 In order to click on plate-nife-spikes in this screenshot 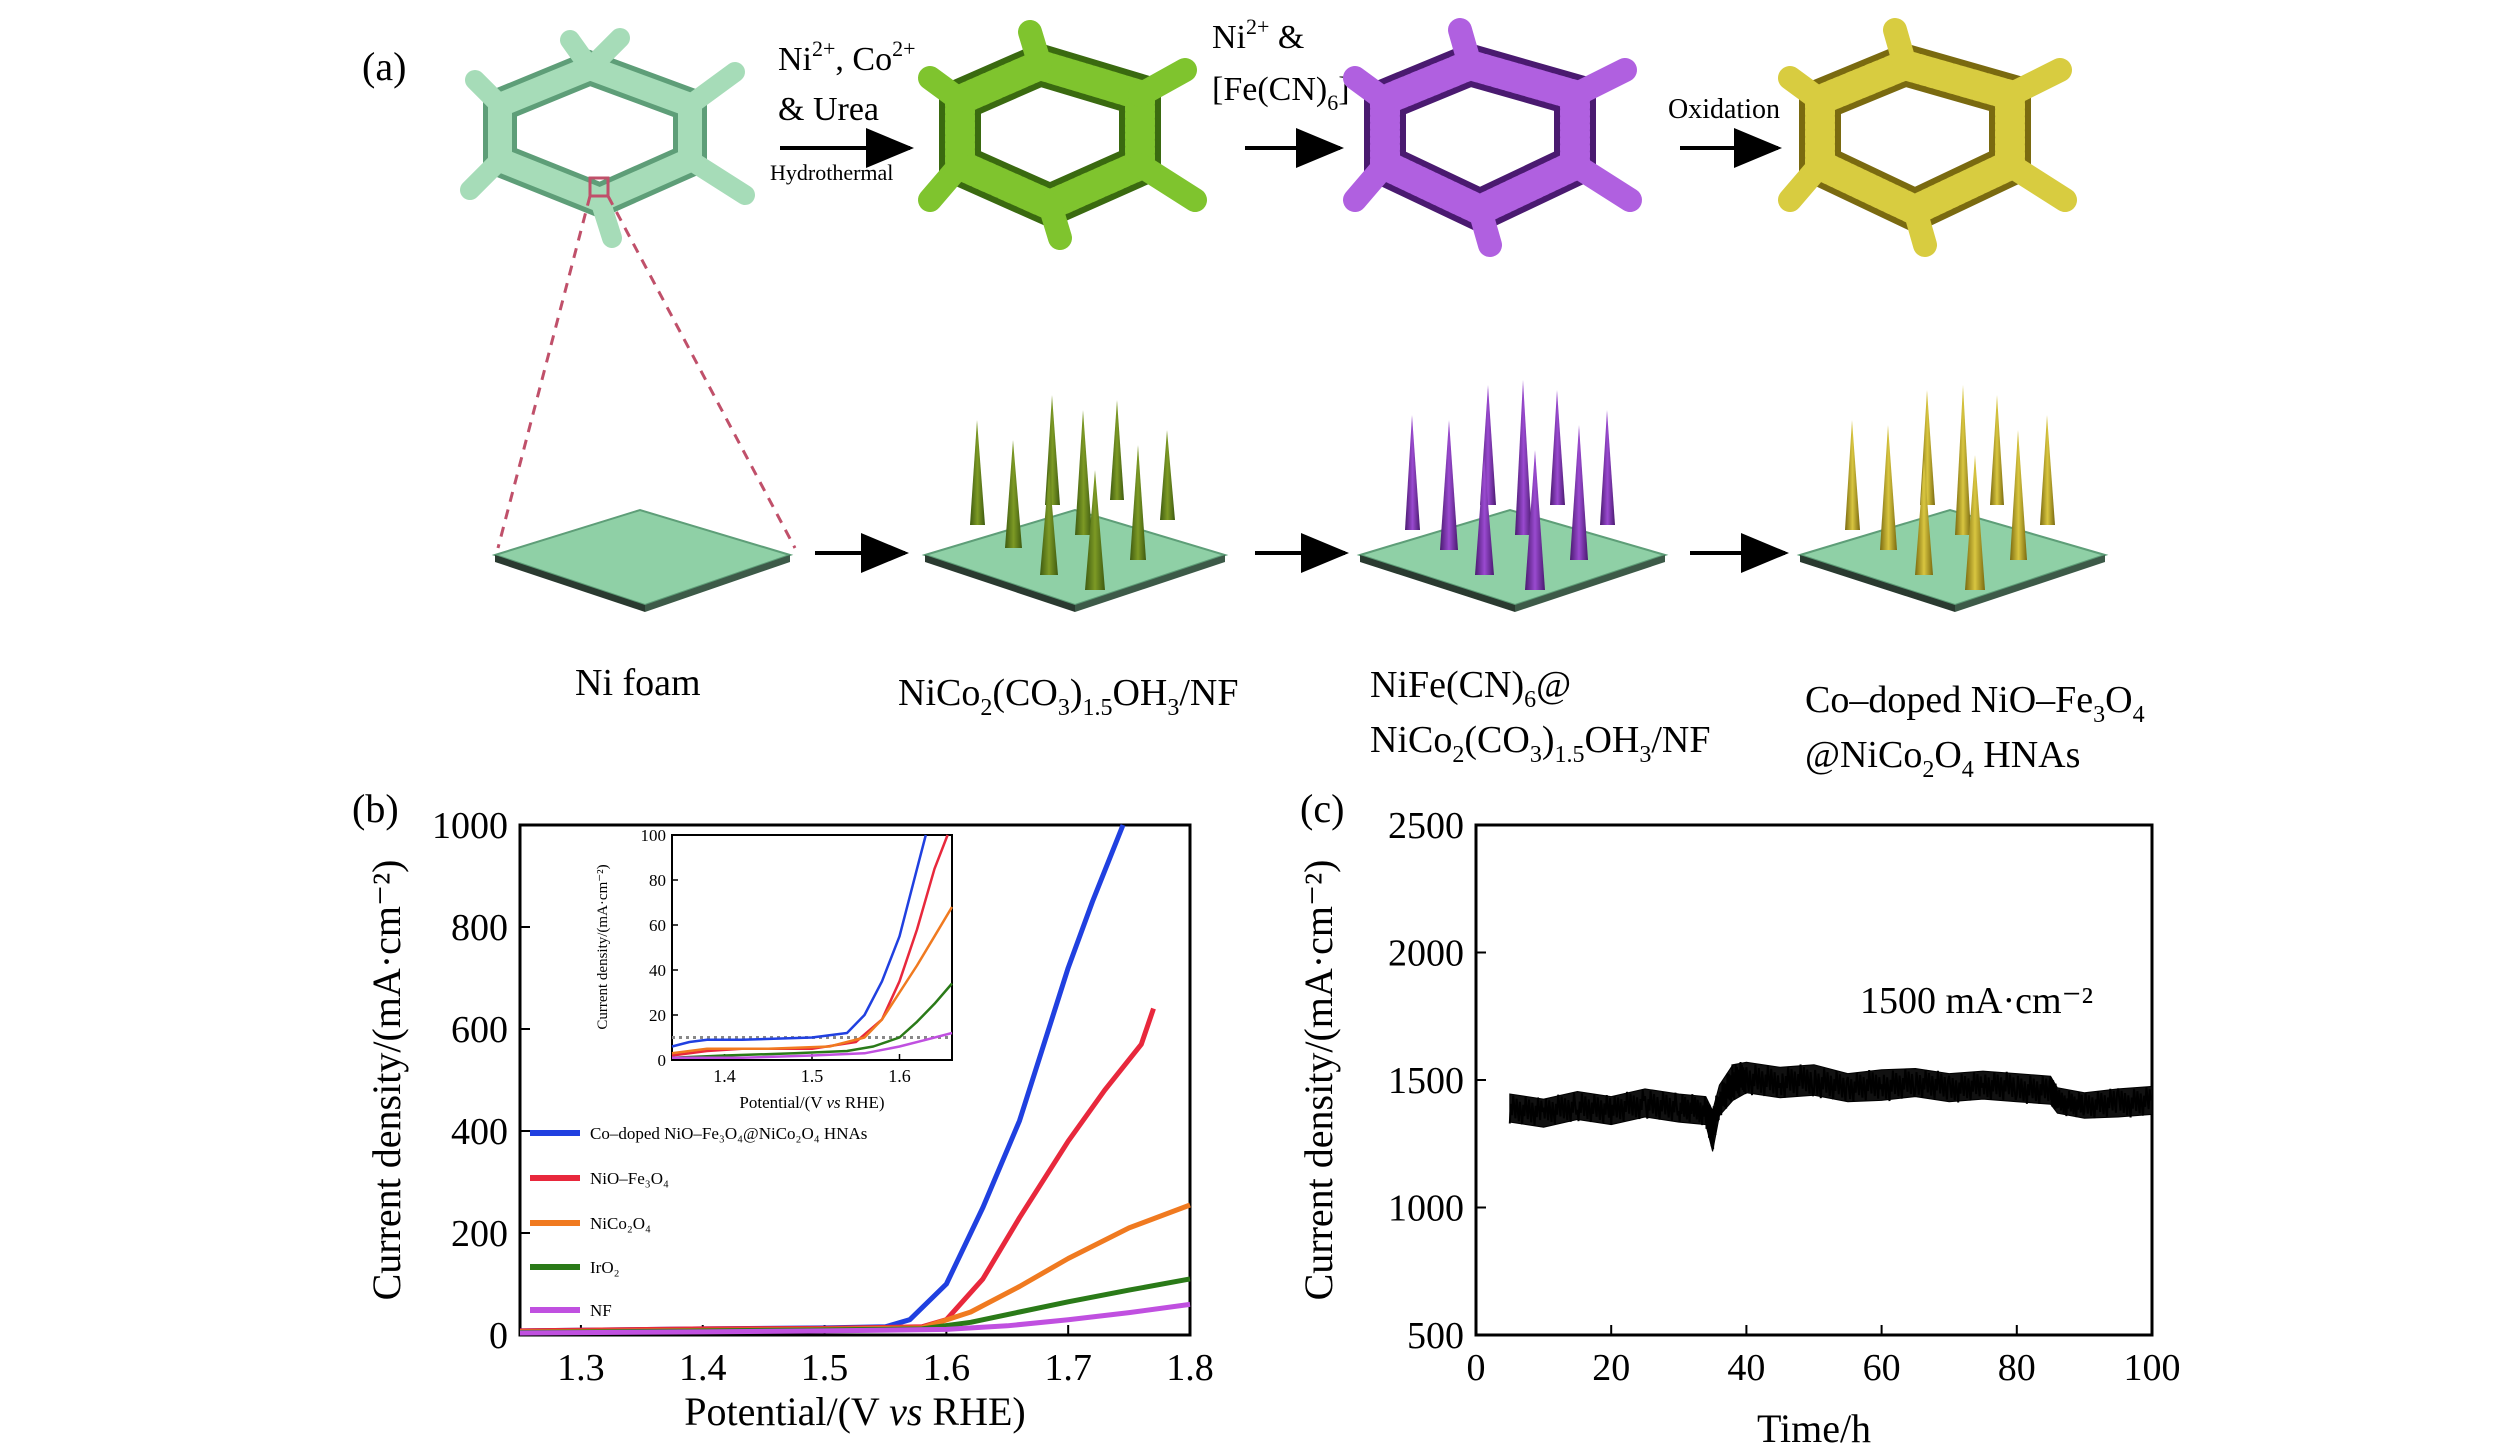, I will do `click(1512, 496)`.